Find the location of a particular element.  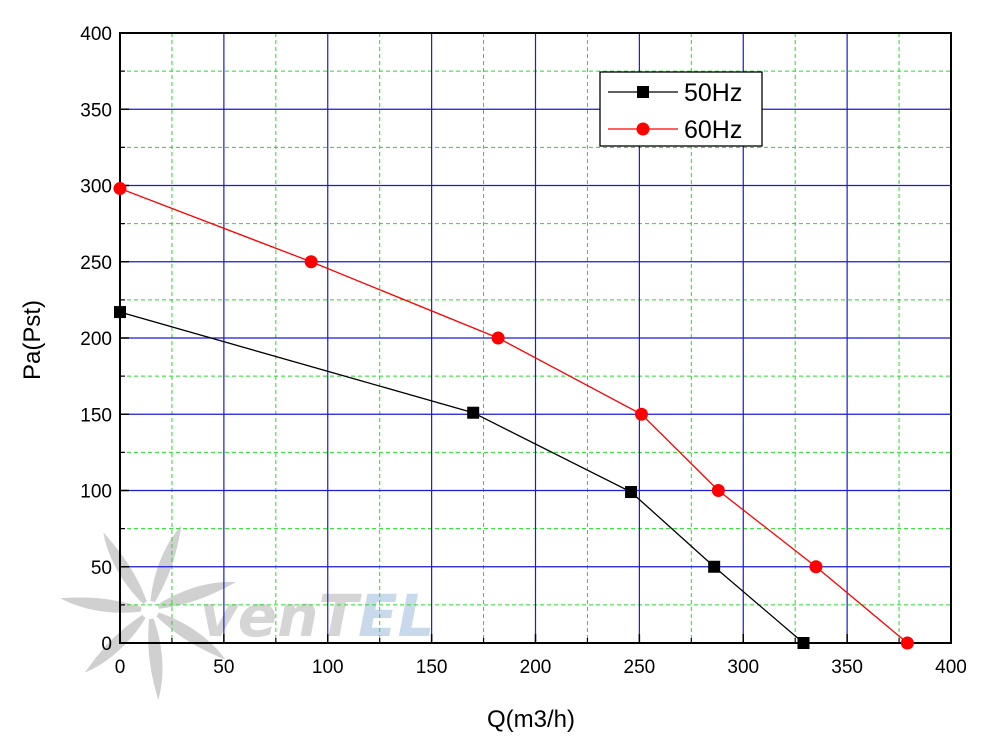

y-tick-label: 0 is located at coordinates (106, 644).